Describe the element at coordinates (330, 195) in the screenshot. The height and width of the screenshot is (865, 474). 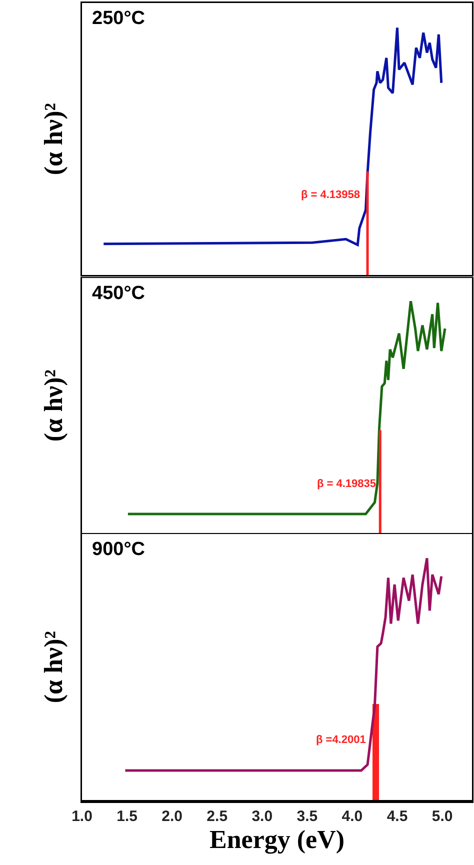
I see `annotation: β = 4.13958` at that location.